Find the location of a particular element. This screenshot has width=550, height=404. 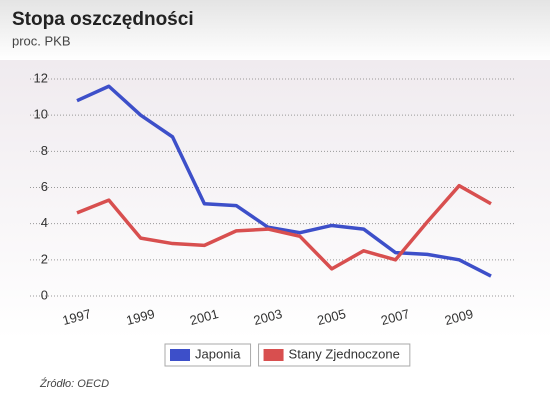

y-tick-label: 4 is located at coordinates (44, 222).